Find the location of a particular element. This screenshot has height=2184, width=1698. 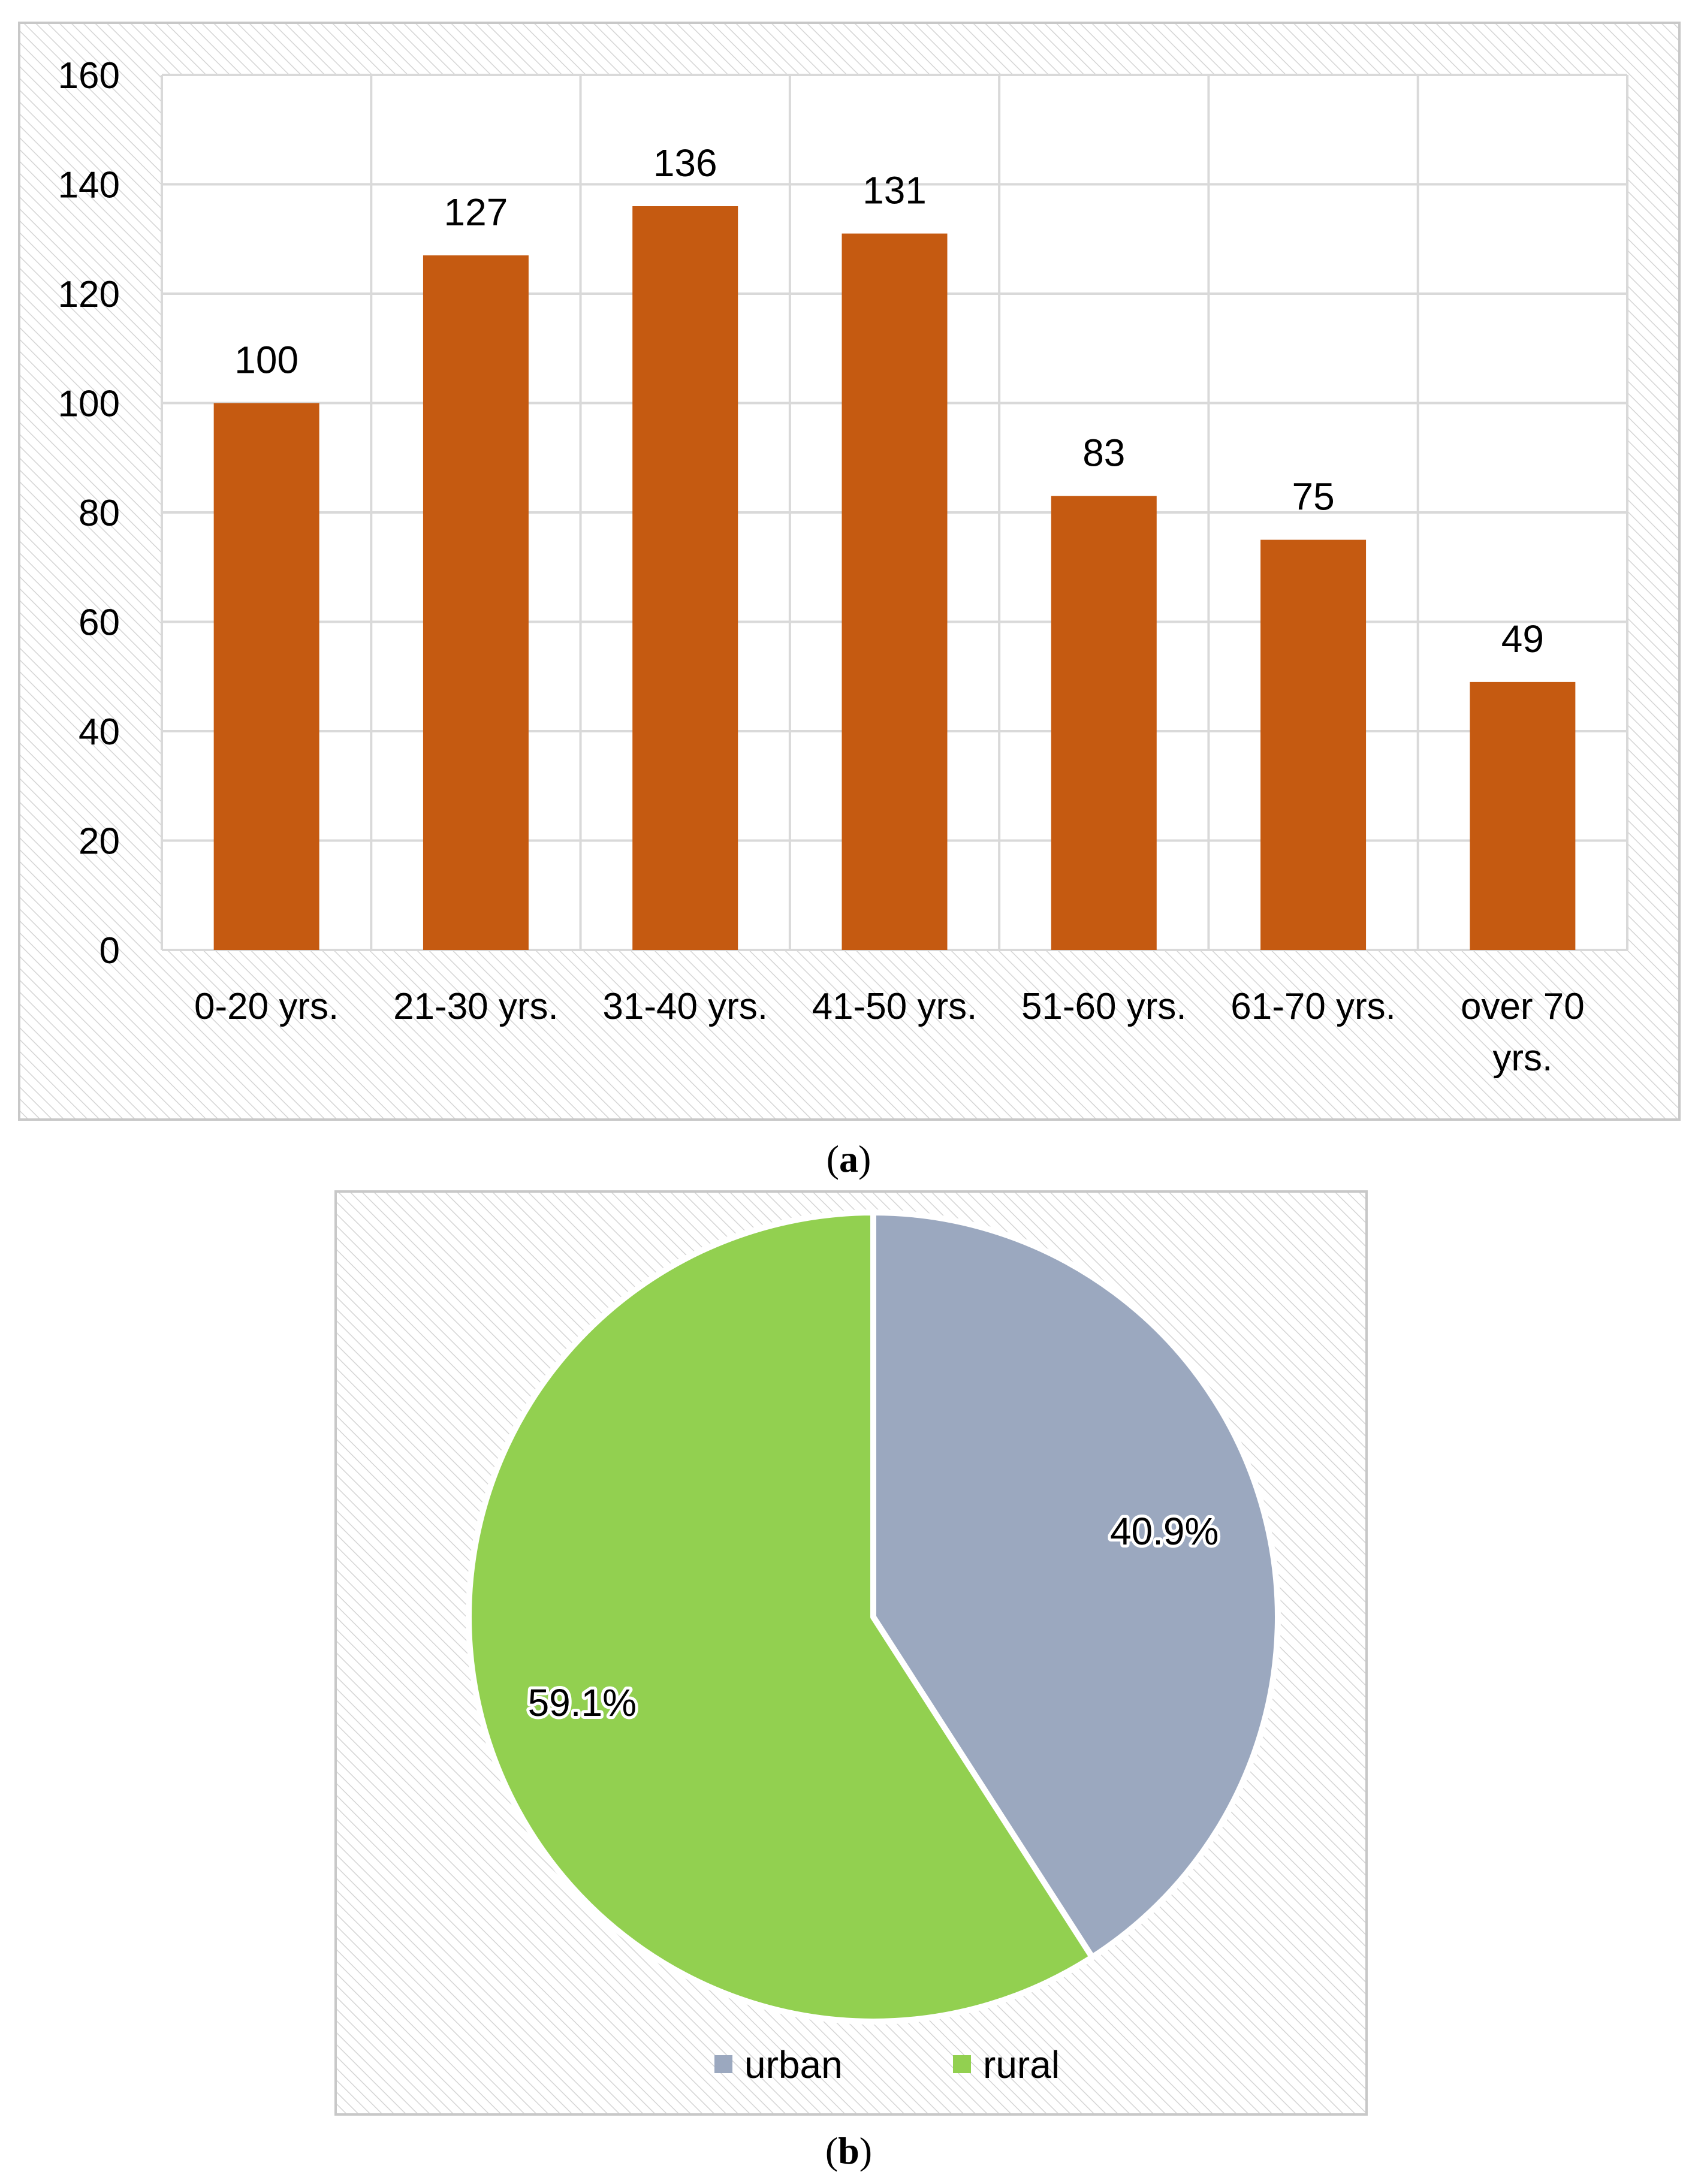

y-tick-label: 60 is located at coordinates (99, 623).